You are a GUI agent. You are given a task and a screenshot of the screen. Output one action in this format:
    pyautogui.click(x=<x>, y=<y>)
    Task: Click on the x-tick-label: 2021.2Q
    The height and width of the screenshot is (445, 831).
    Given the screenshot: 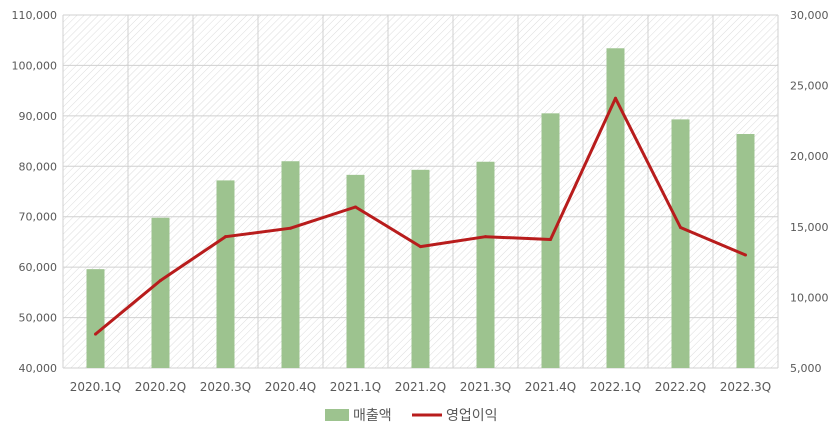 What is the action you would take?
    pyautogui.click(x=420, y=387)
    